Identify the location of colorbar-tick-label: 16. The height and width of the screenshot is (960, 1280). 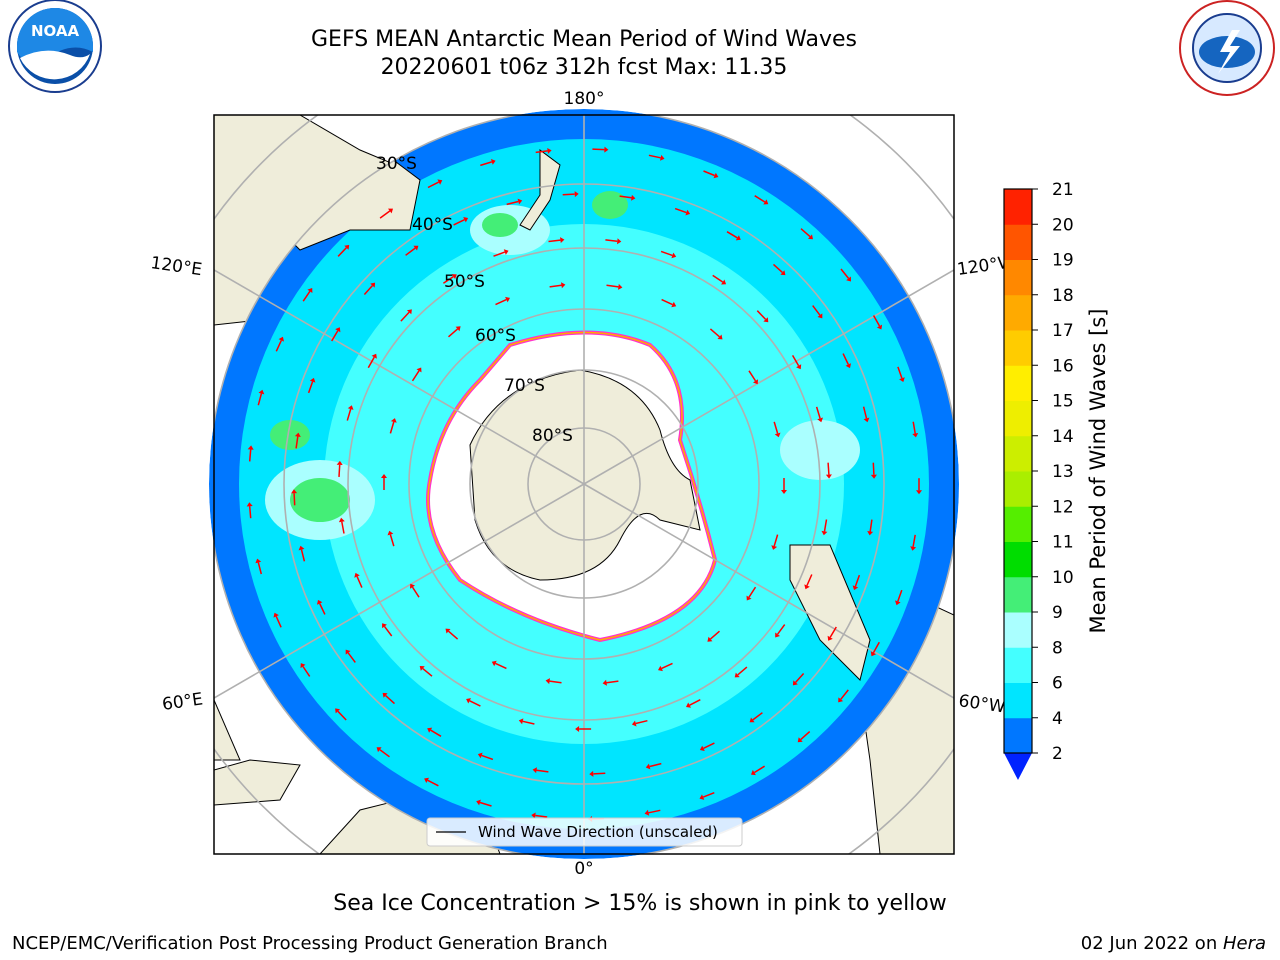
(1063, 366).